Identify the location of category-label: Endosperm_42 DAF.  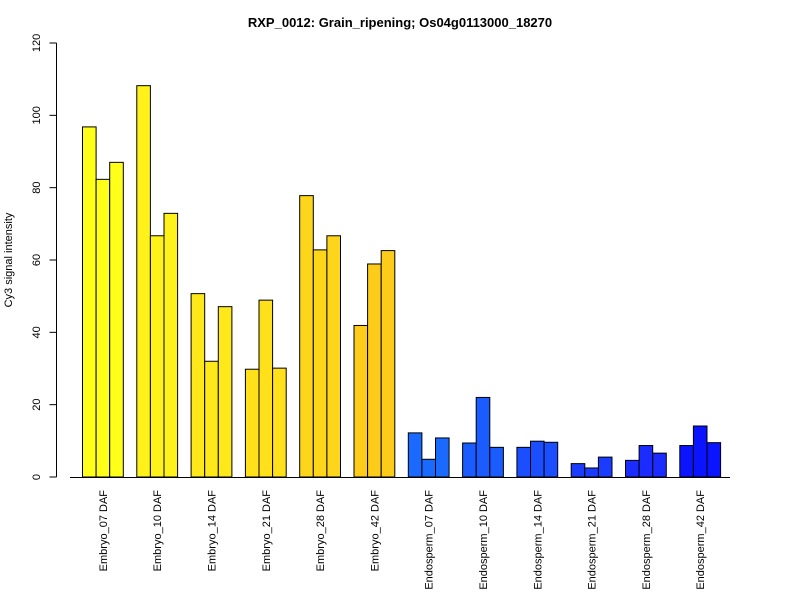
(701, 540).